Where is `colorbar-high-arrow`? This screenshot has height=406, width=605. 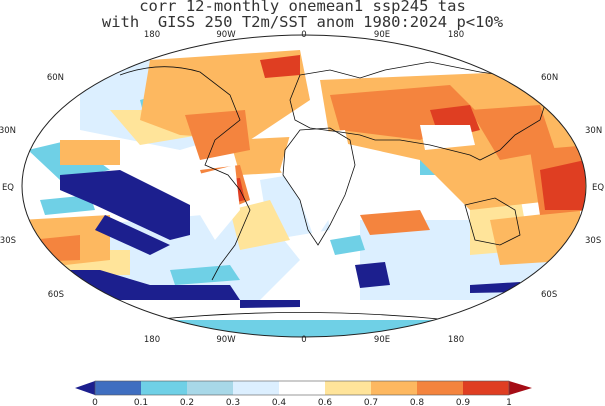
colorbar-high-arrow is located at coordinates (520, 388).